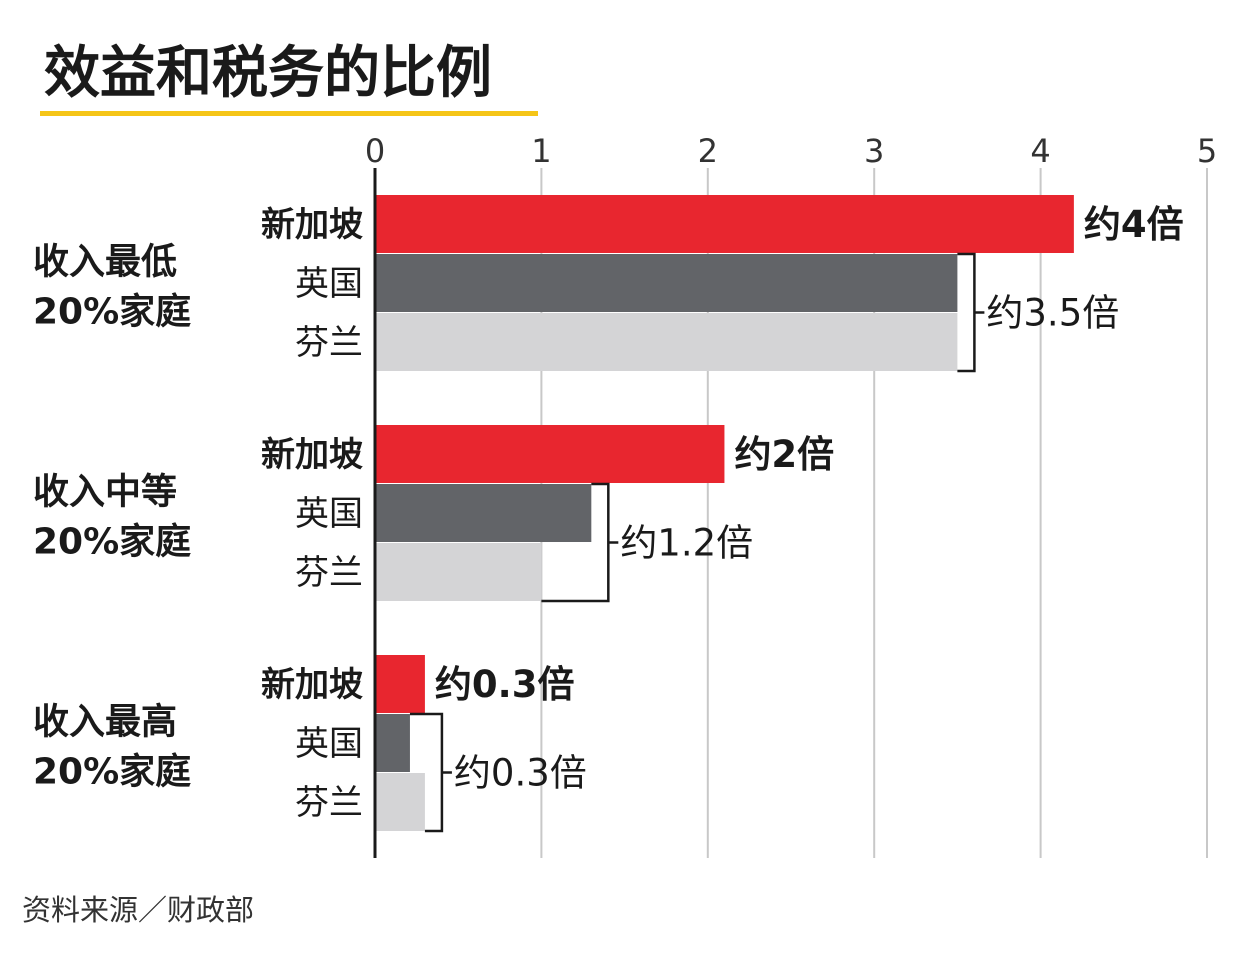 This screenshot has height=977, width=1251. I want to click on x-tick-label: 1, so click(541, 151).